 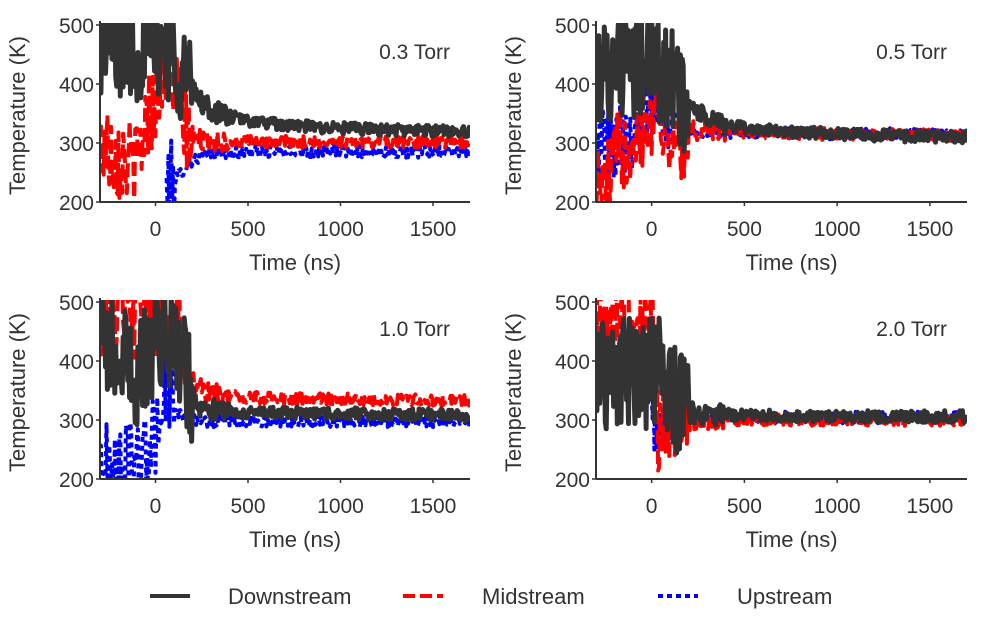 What do you see at coordinates (911, 329) in the screenshot?
I see `panel-label: 2.0 Torr` at bounding box center [911, 329].